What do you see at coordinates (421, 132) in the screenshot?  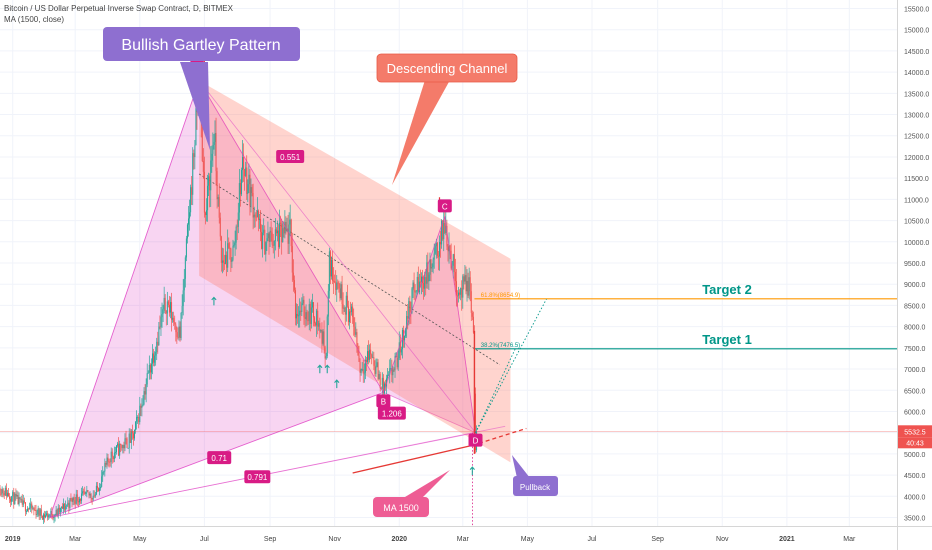 I see `channel-callout-pointer` at bounding box center [421, 132].